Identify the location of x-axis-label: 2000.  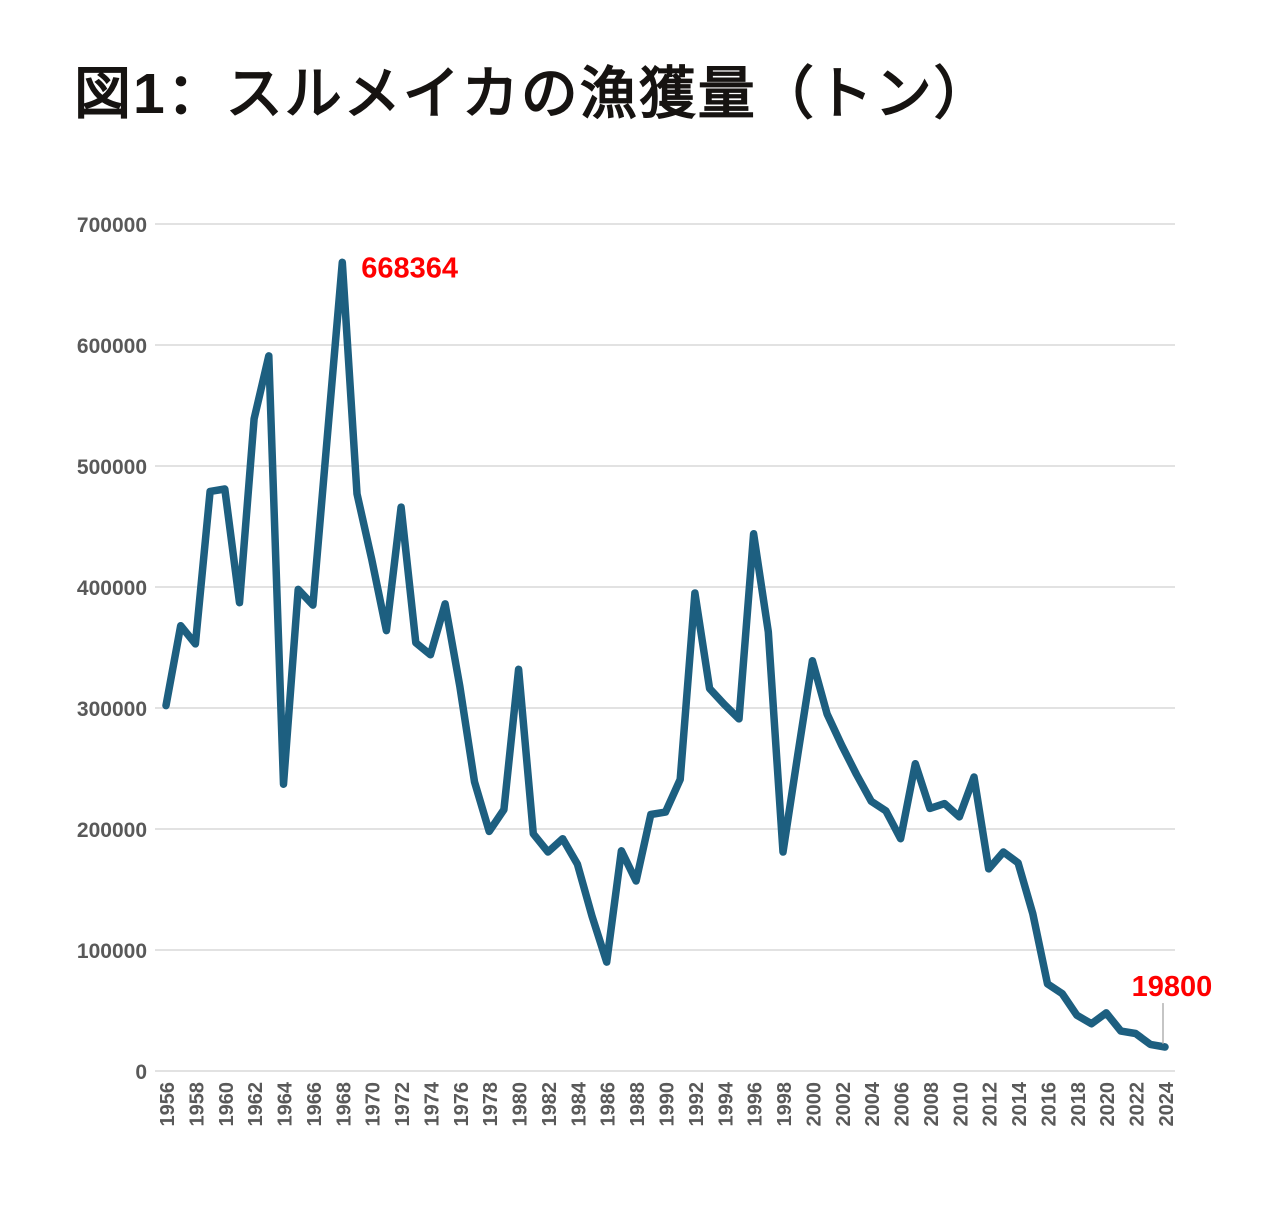
(814, 1104).